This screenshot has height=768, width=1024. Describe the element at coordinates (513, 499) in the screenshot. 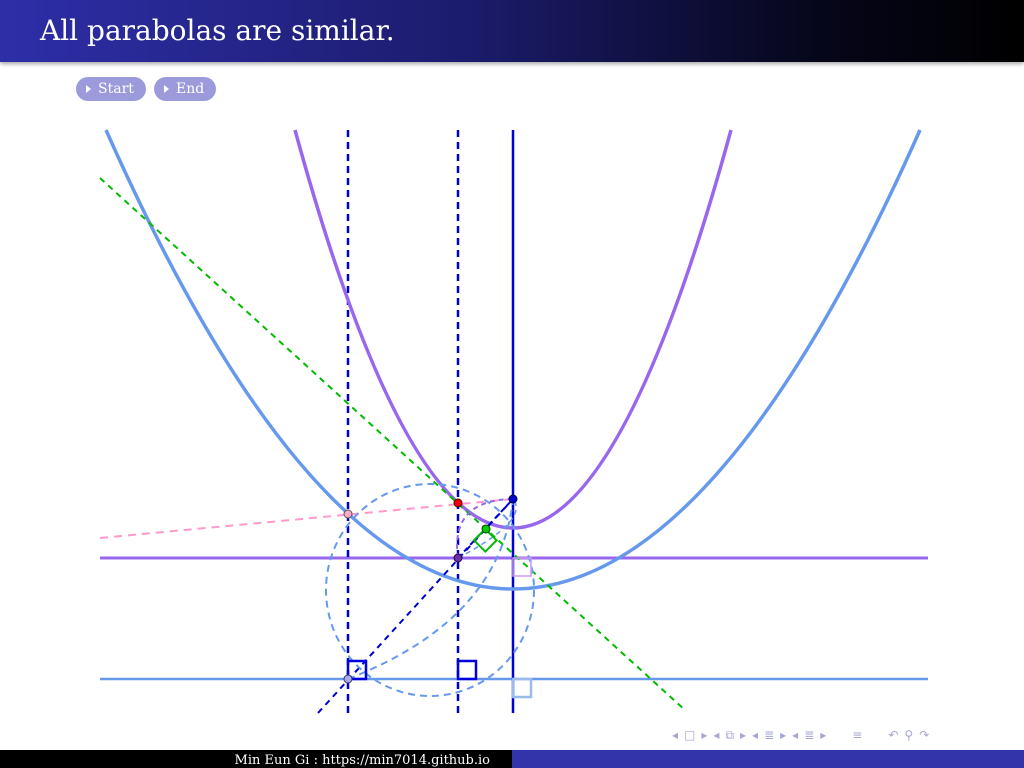

I see `point-focus` at that location.